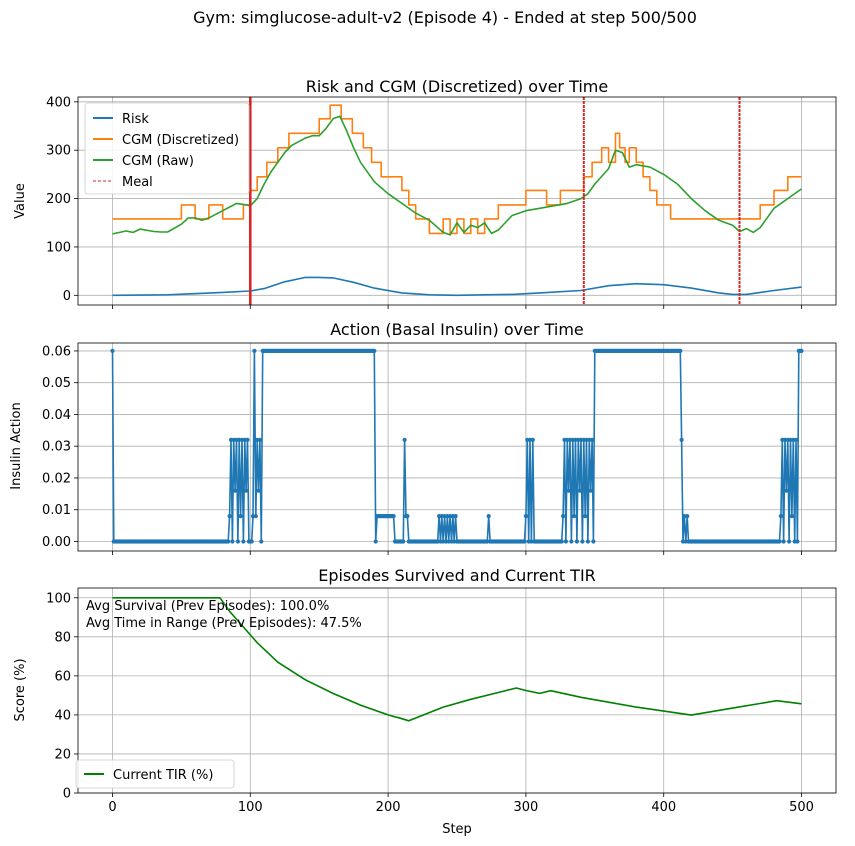  I want to click on x-tick-label: 0, so click(112, 807).